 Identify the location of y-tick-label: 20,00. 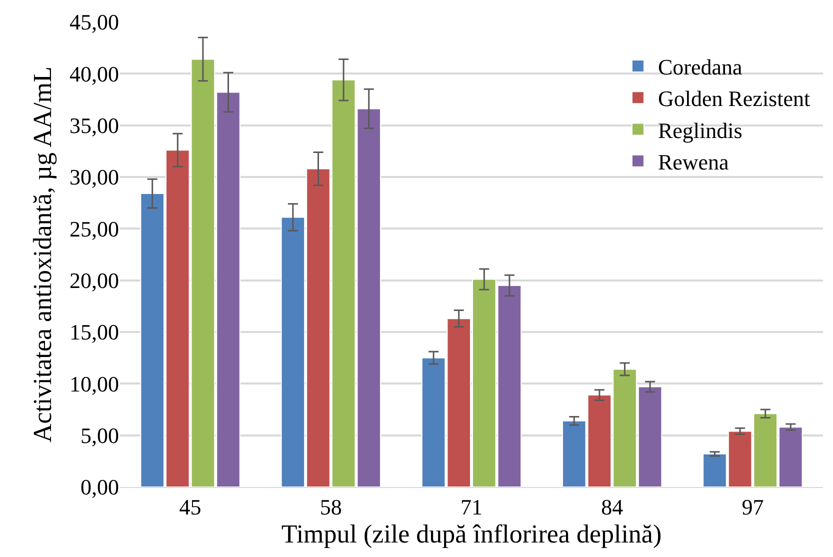
(94, 281).